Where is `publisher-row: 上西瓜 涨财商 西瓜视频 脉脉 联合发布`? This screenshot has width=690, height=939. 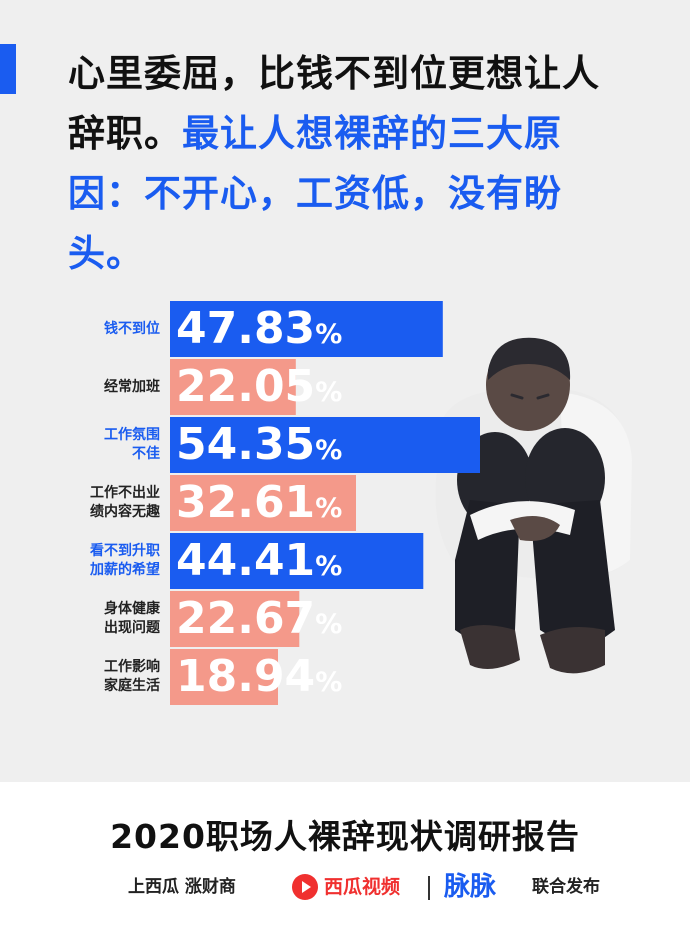 publisher-row: 上西瓜 涨财商 西瓜视频 脉脉 联合发布 is located at coordinates (345, 887).